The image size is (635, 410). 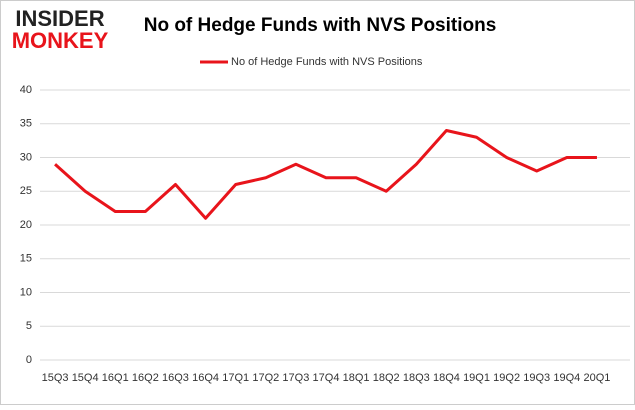 I want to click on y-tick-label: 5, so click(x=29, y=326).